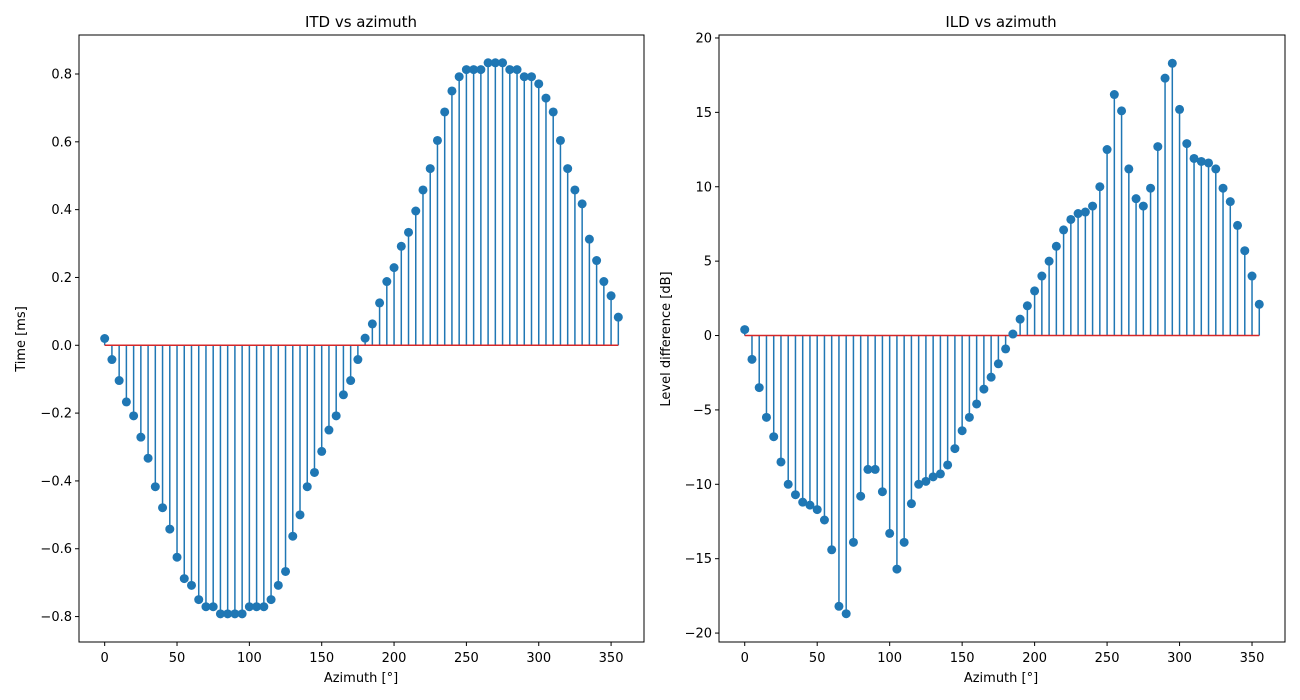  Describe the element at coordinates (56, 617) in the screenshot. I see `itd-y-tick-label-0: −0.8` at that location.